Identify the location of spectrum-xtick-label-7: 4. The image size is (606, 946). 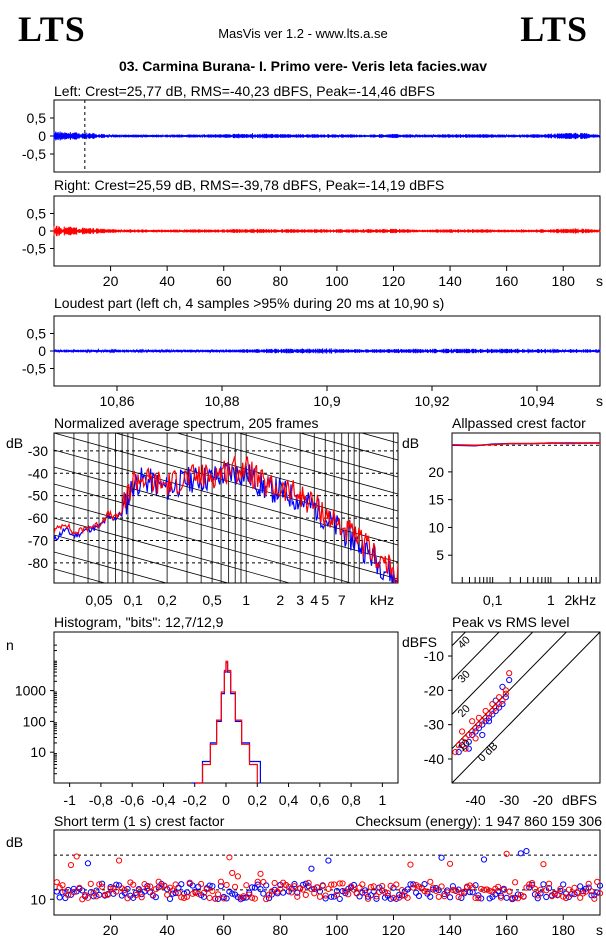
(314, 600).